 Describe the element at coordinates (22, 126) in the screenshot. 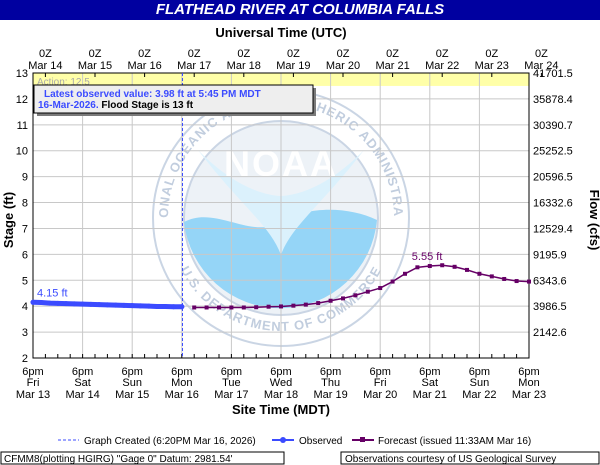

I see `left-tick-label: 11` at that location.